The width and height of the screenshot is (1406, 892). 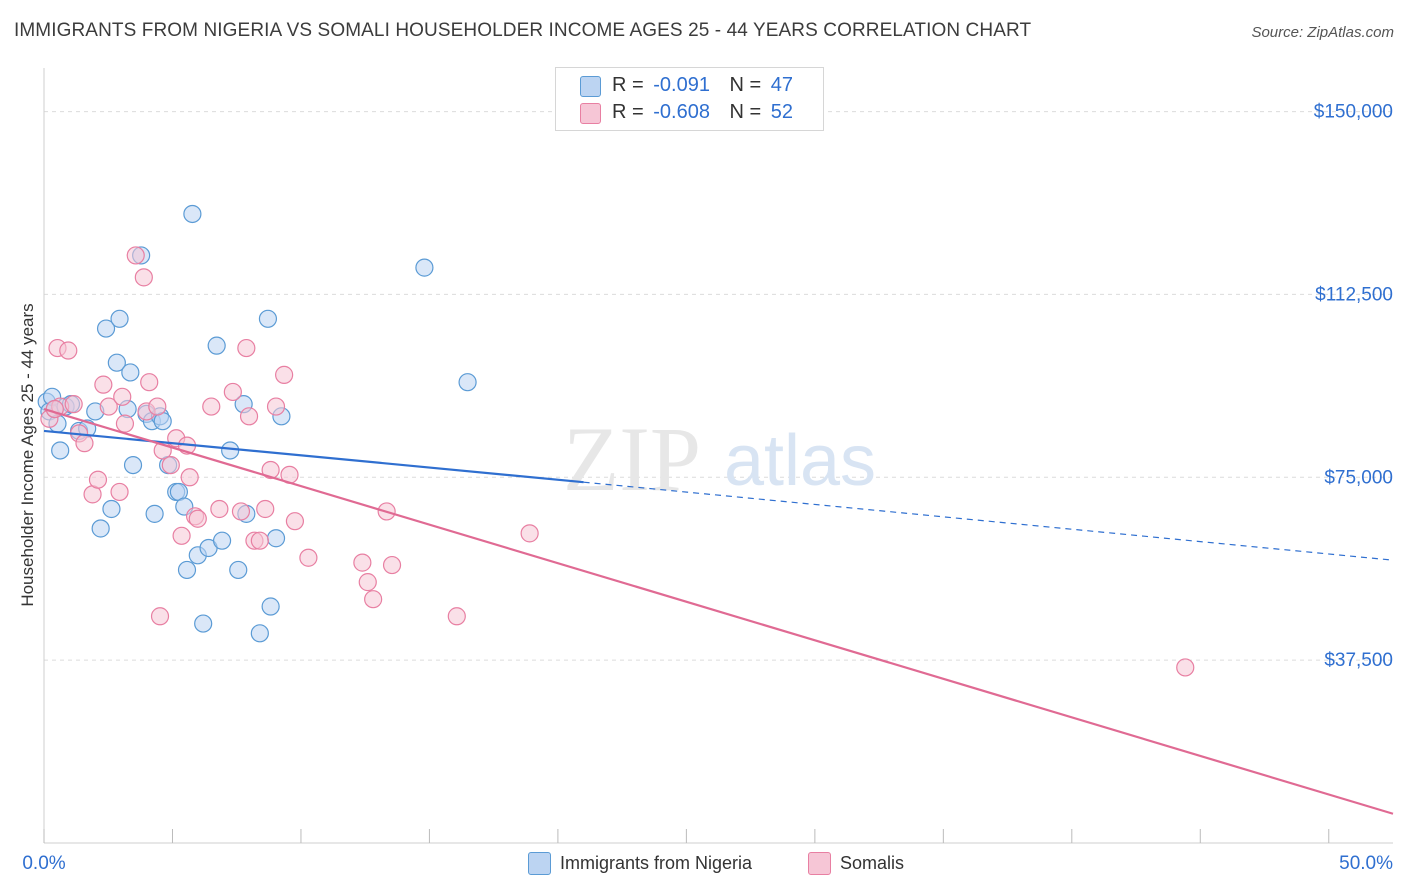 I want to click on y-tick-label: $37,500, so click(x=1358, y=660).